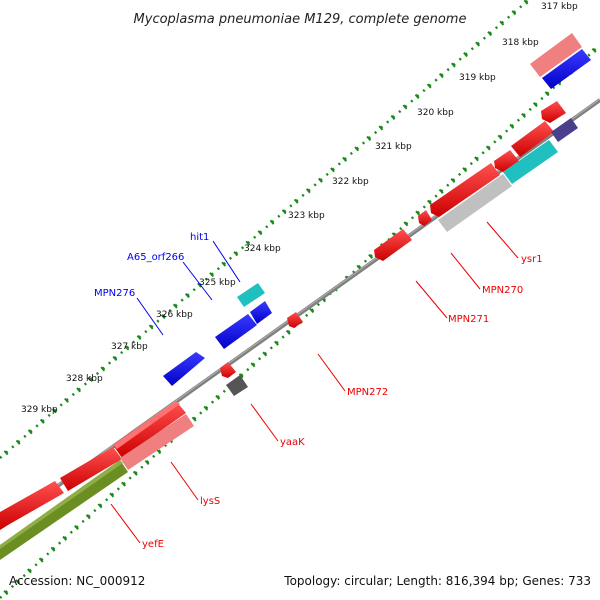  Describe the element at coordinates (350, 182) in the screenshot. I see `tick-label-322: 322 kbp` at that location.